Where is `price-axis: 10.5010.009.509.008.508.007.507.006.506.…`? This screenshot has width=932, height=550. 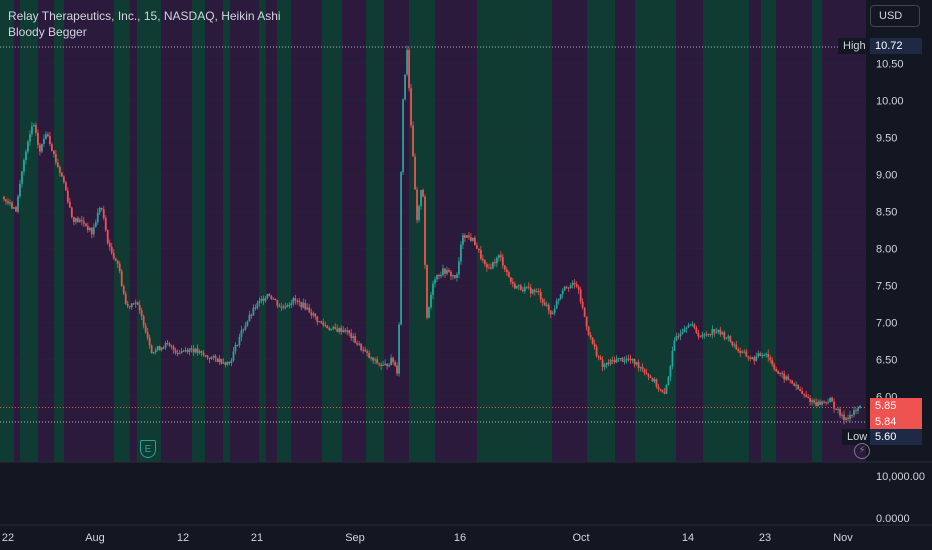
price-axis: 10.5010.009.509.008.508.007.507.006.506.… is located at coordinates (899, 275).